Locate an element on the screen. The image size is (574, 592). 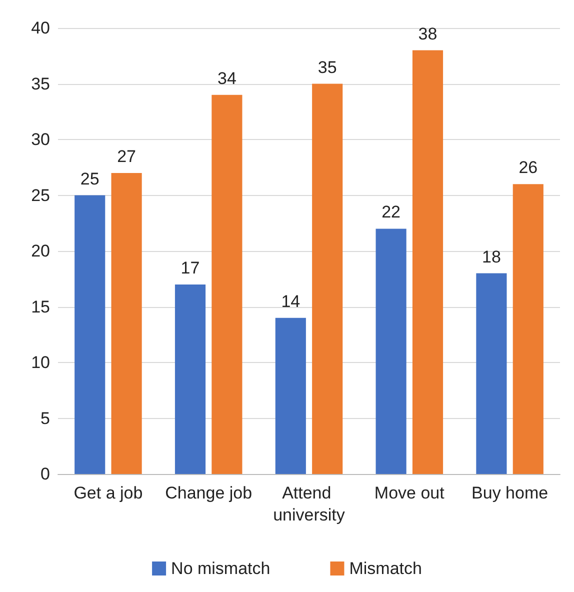
x-tick-label: Attend university is located at coordinates (309, 504).